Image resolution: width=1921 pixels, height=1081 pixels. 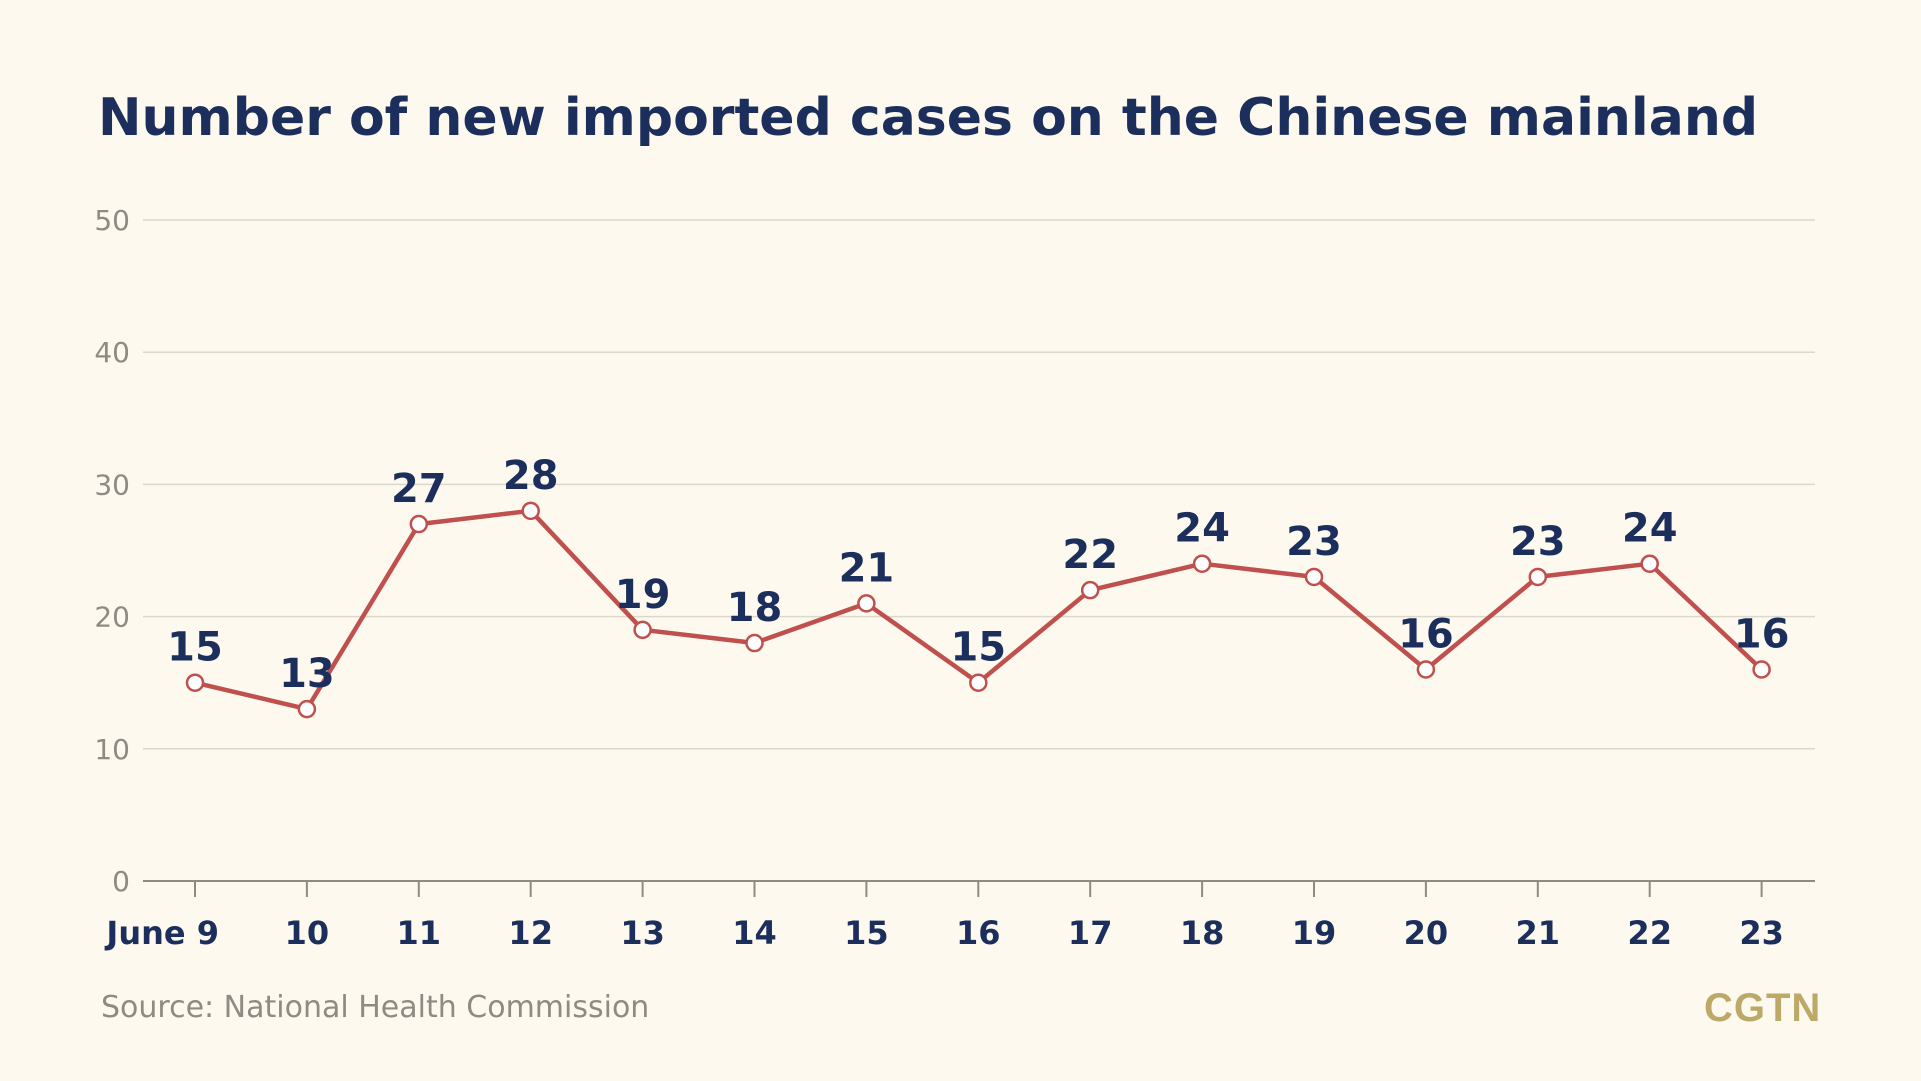 I want to click on x-tick-label: 22, so click(x=1649, y=933).